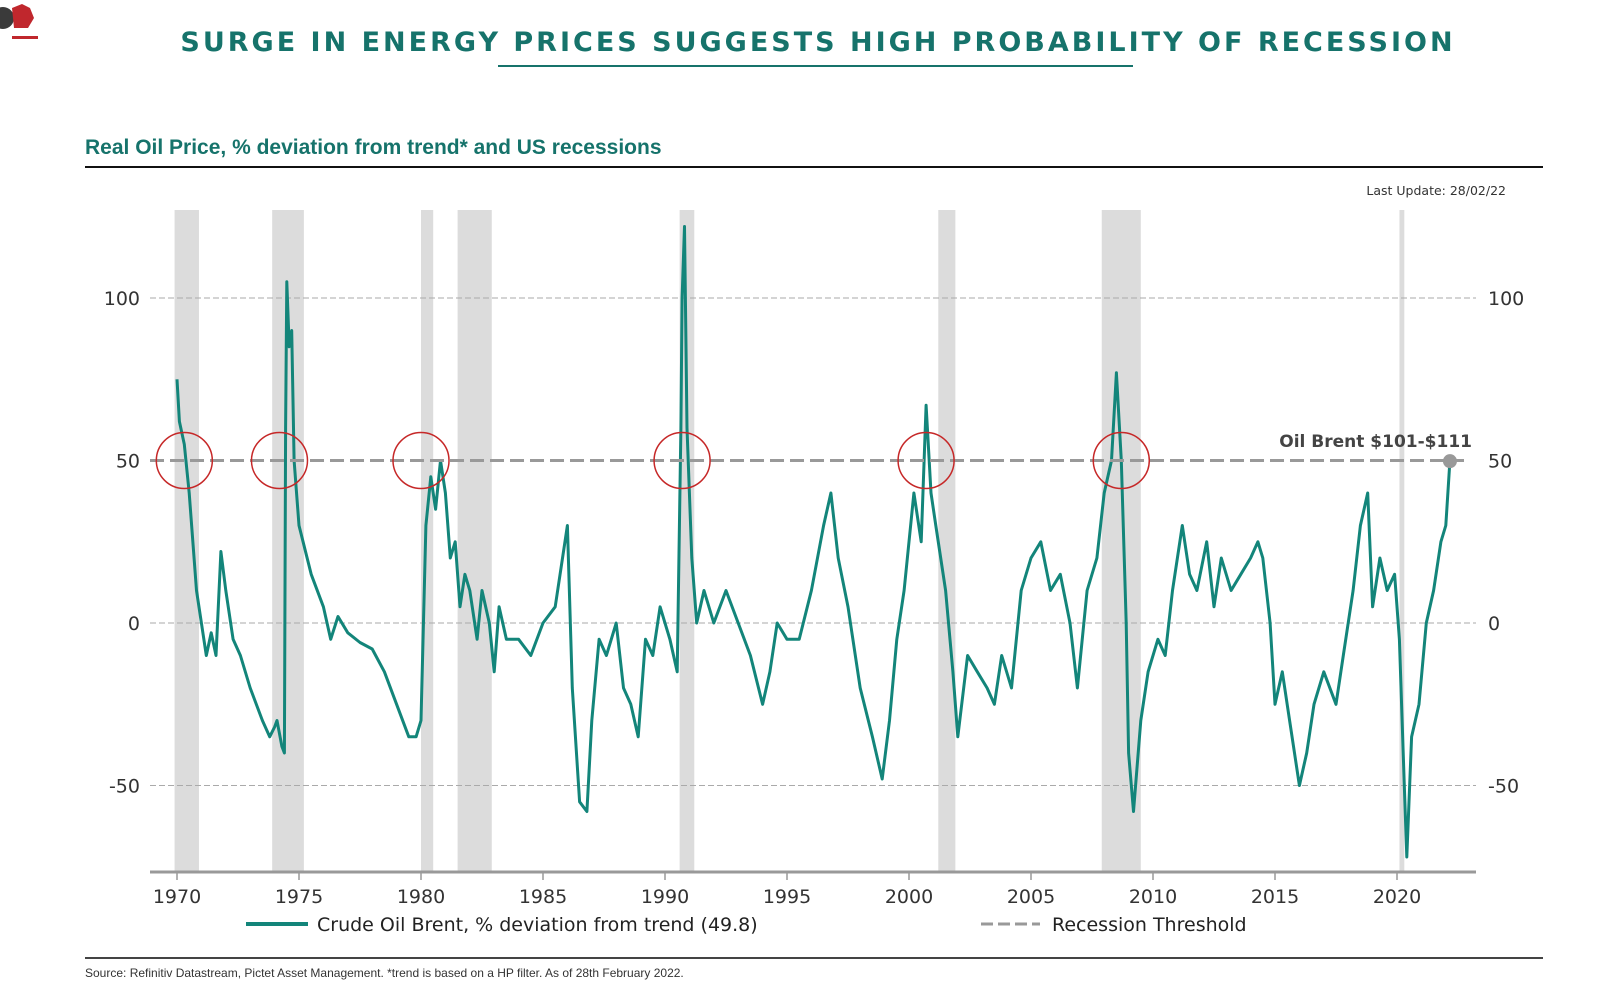 Image resolution: width=1600 pixels, height=992 pixels. What do you see at coordinates (1149, 925) in the screenshot?
I see `legend-label-threshold: Recession Threshold` at bounding box center [1149, 925].